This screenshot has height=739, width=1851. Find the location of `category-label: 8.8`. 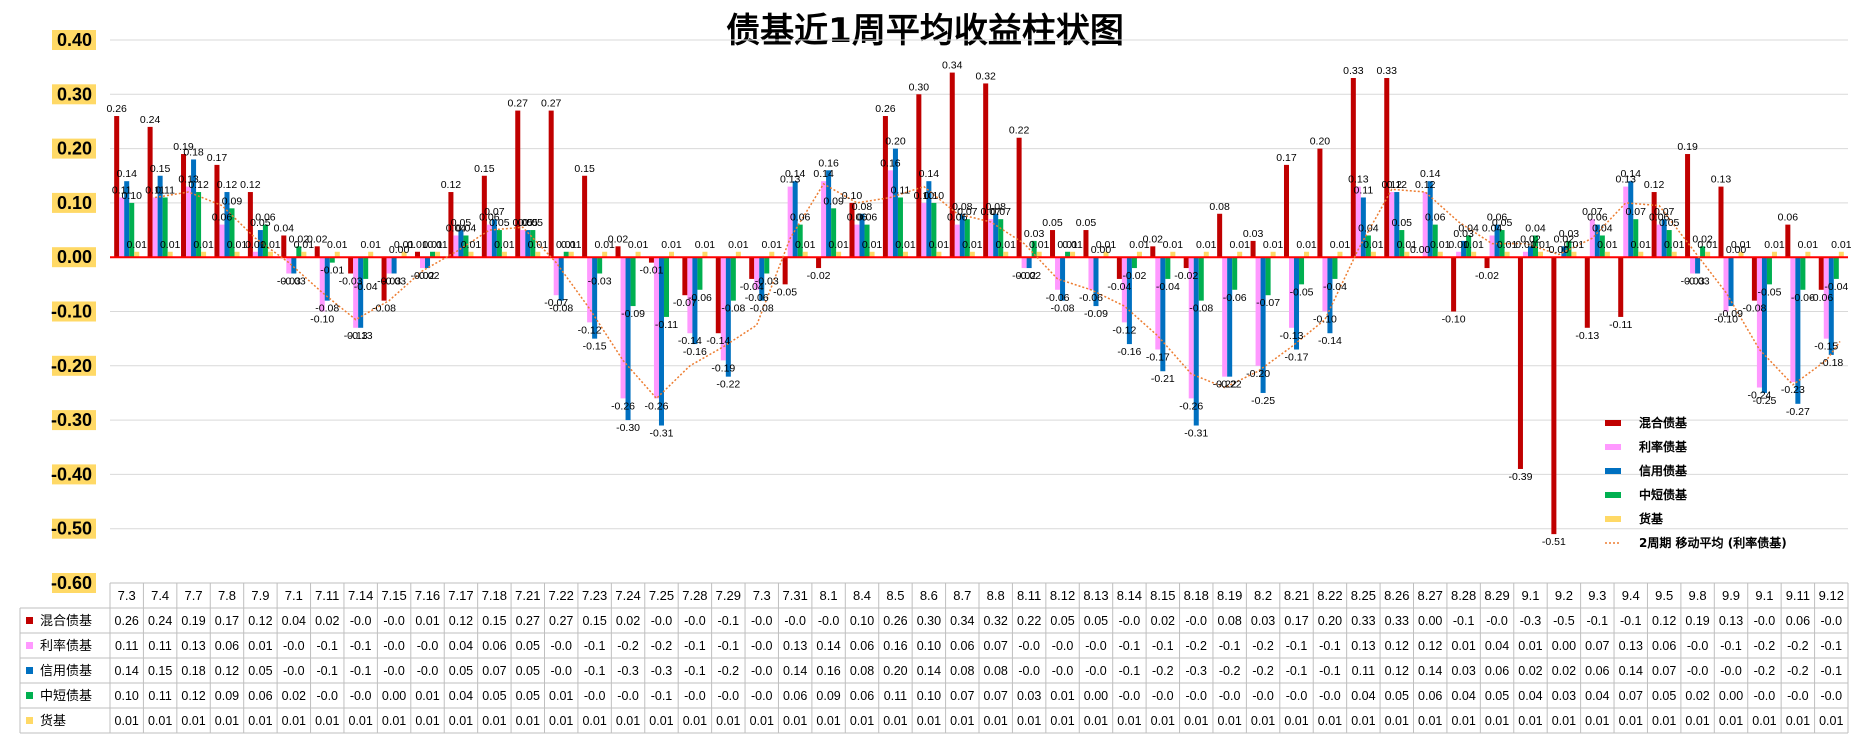

category-label: 8.8 is located at coordinates (996, 595).